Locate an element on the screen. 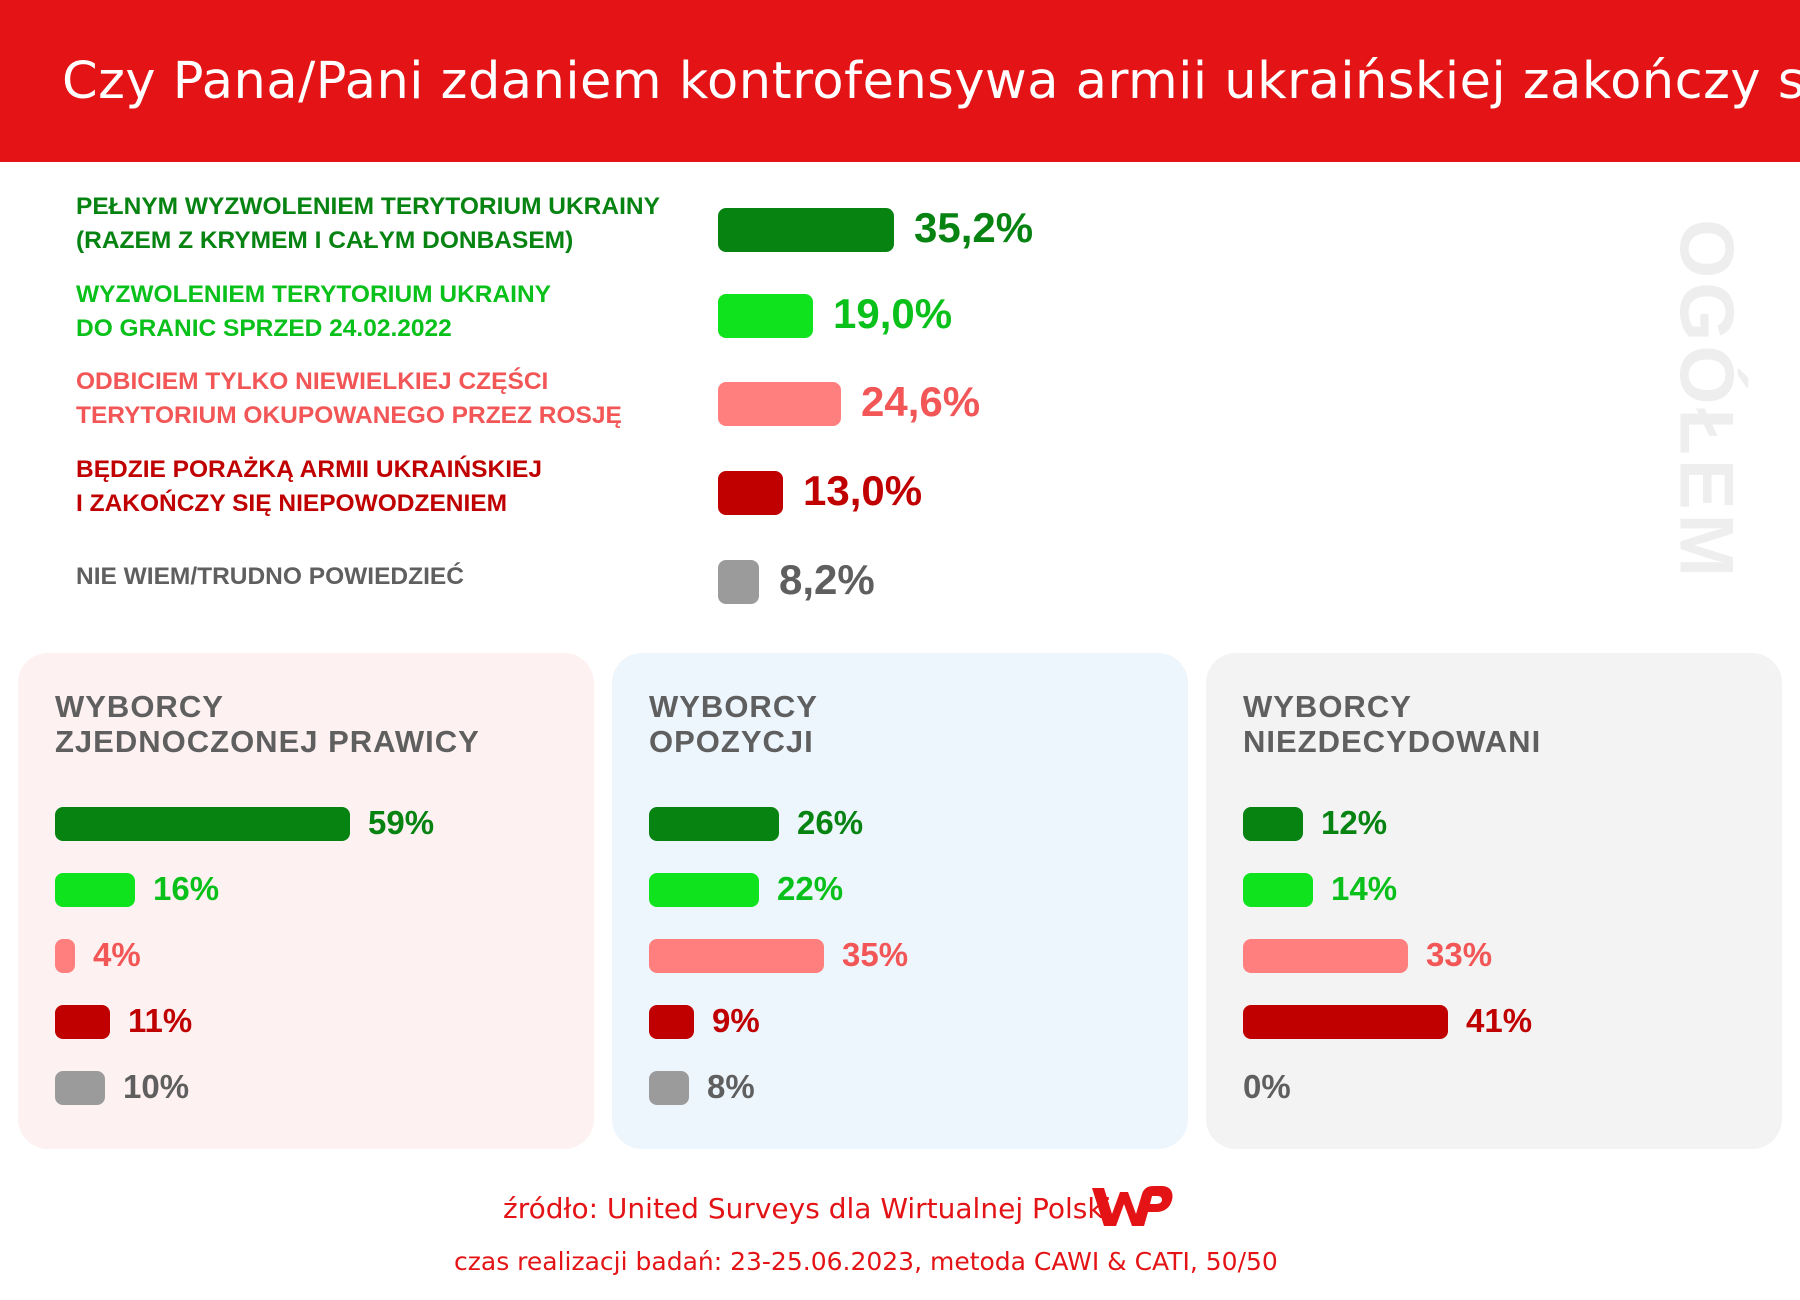 The width and height of the screenshot is (1800, 1300). panel-value-label: 4% is located at coordinates (117, 954).